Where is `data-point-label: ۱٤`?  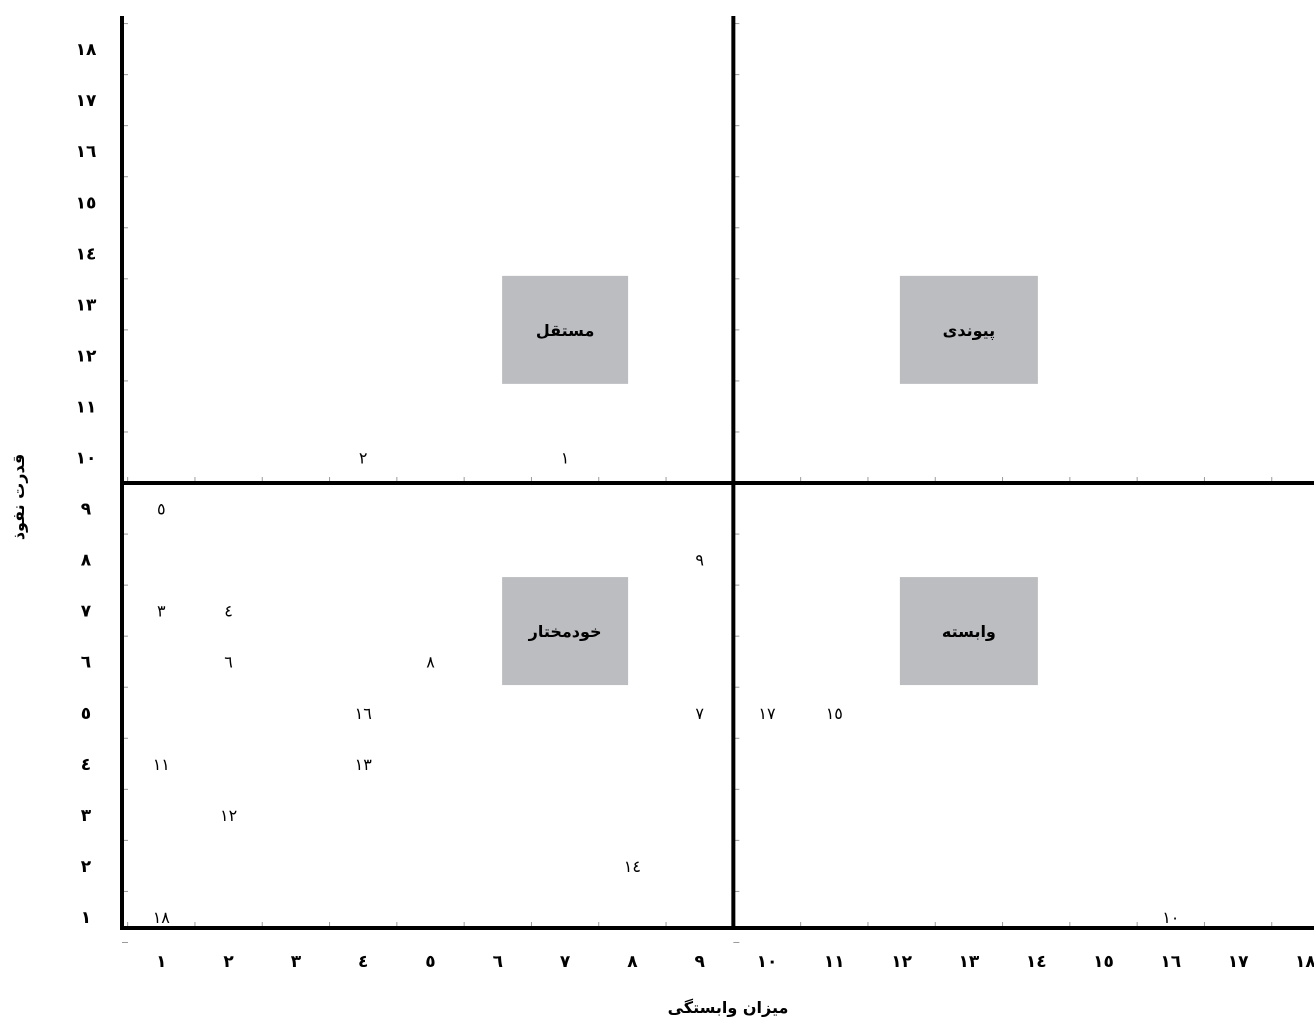 data-point-label: ۱٤ is located at coordinates (632, 866).